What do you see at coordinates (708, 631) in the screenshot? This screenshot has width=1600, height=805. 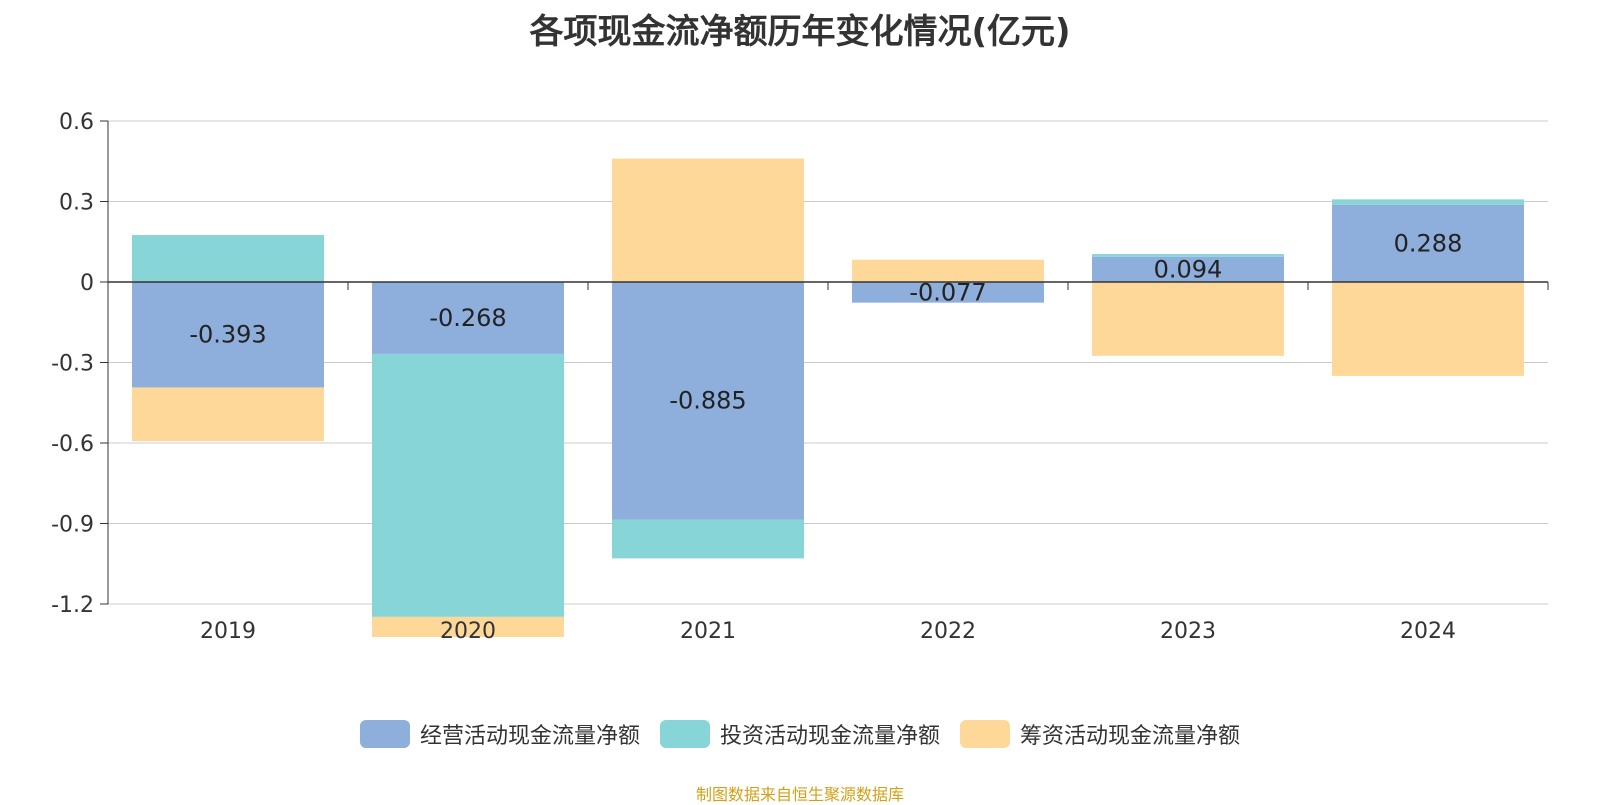 I see `x-tick-label: 2021` at bounding box center [708, 631].